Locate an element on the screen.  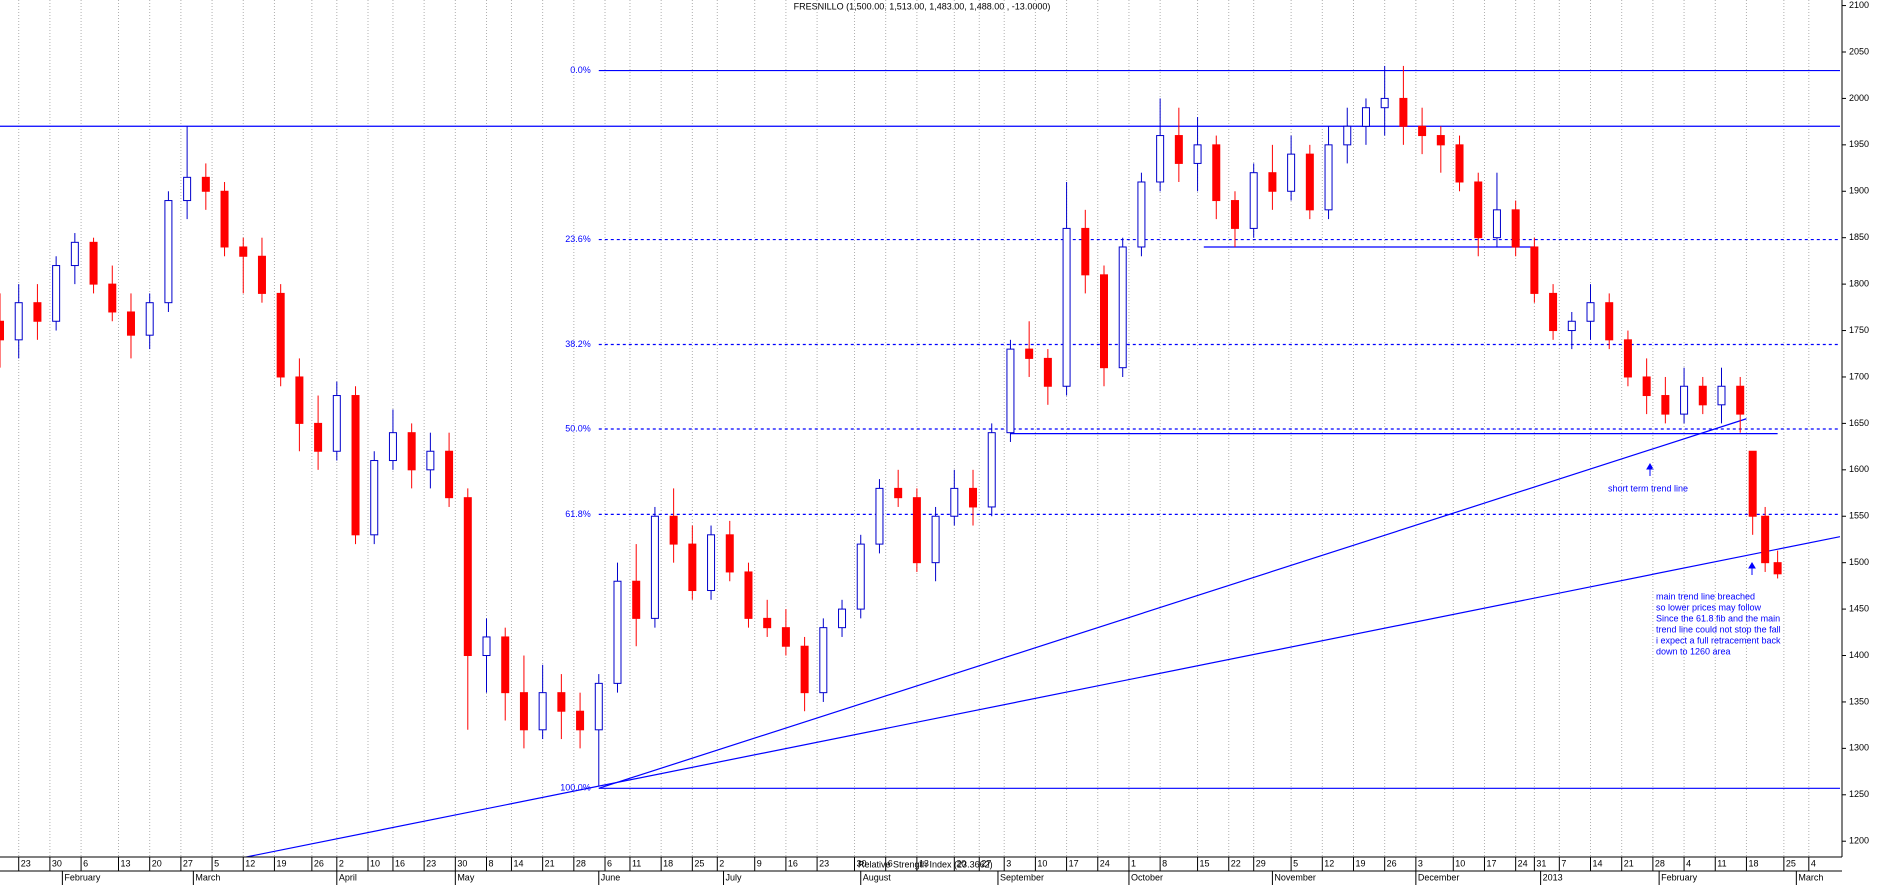
x-tick-label: 3 is located at coordinates (1008, 863).